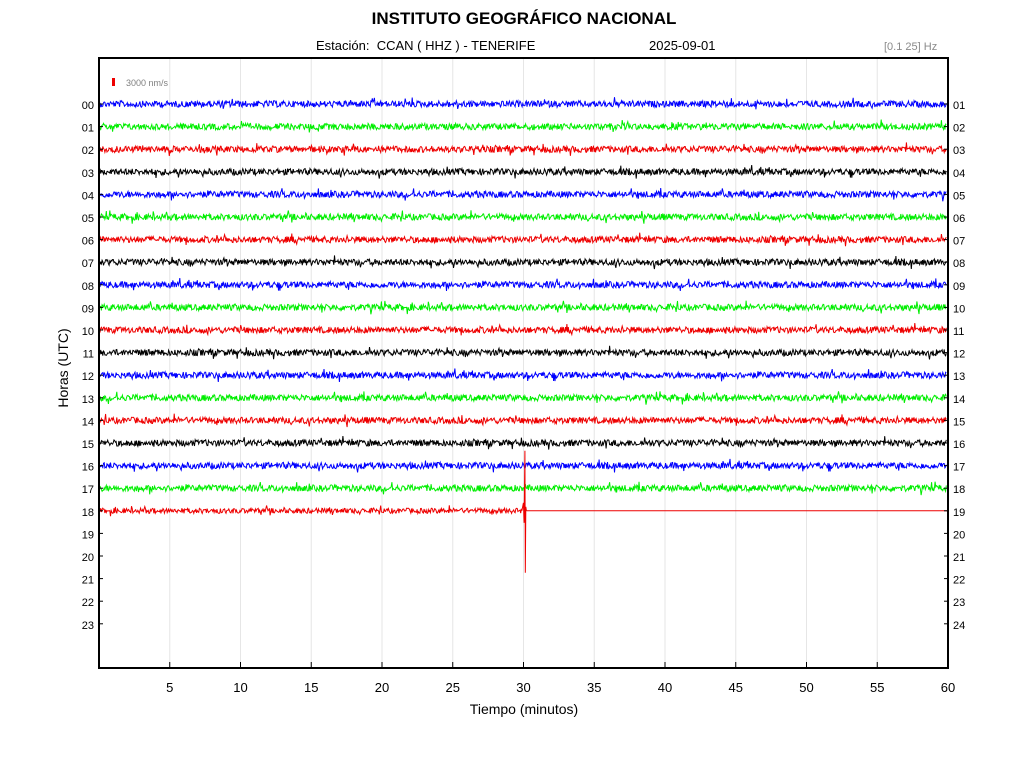 This screenshot has height=768, width=1024. I want to click on station-prefix: Estación:, so click(343, 45).